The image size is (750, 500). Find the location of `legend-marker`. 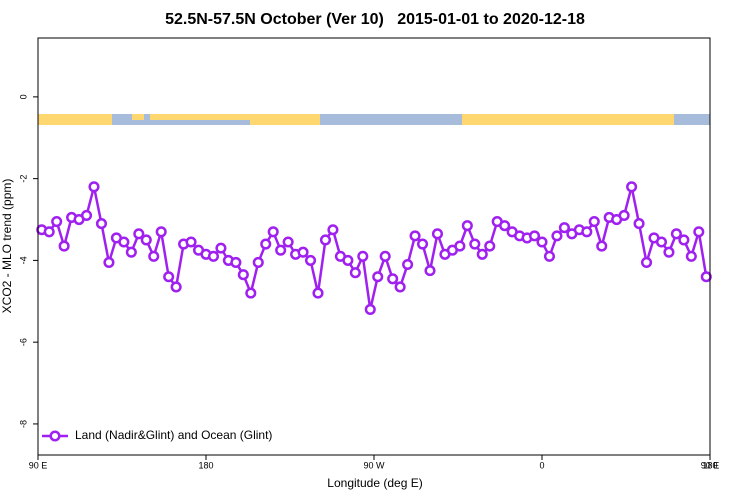

legend-marker is located at coordinates (55, 436).